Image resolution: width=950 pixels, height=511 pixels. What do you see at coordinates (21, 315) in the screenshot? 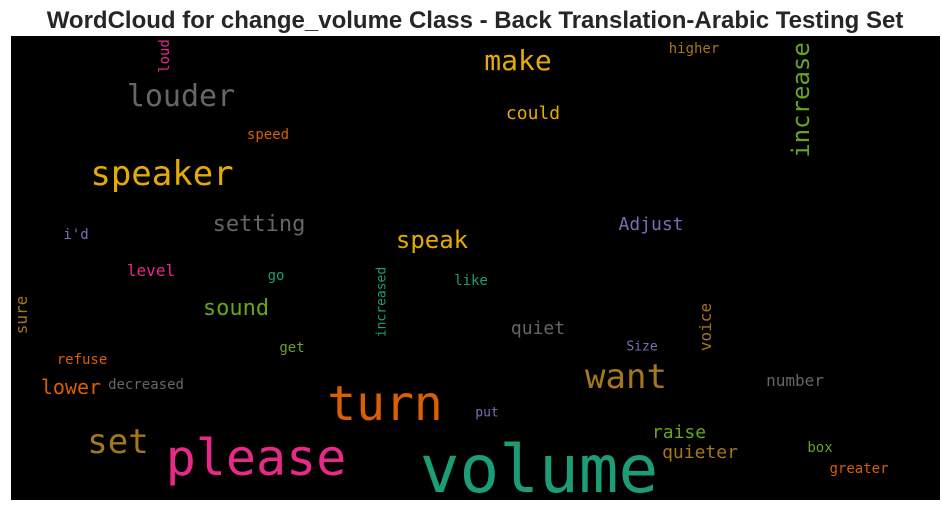
I see `wordcloud-word: sure` at bounding box center [21, 315].